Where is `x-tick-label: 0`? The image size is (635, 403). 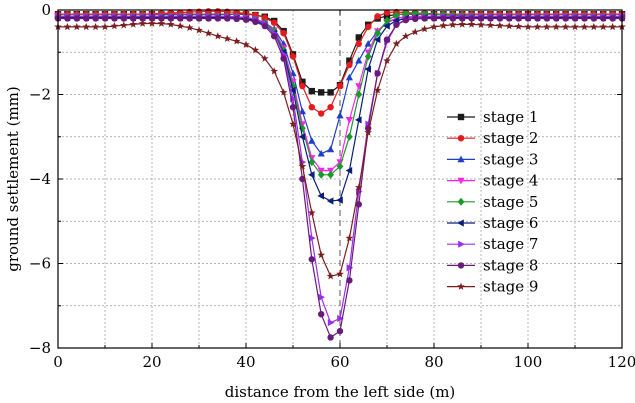 x-tick-label: 0 is located at coordinates (58, 362).